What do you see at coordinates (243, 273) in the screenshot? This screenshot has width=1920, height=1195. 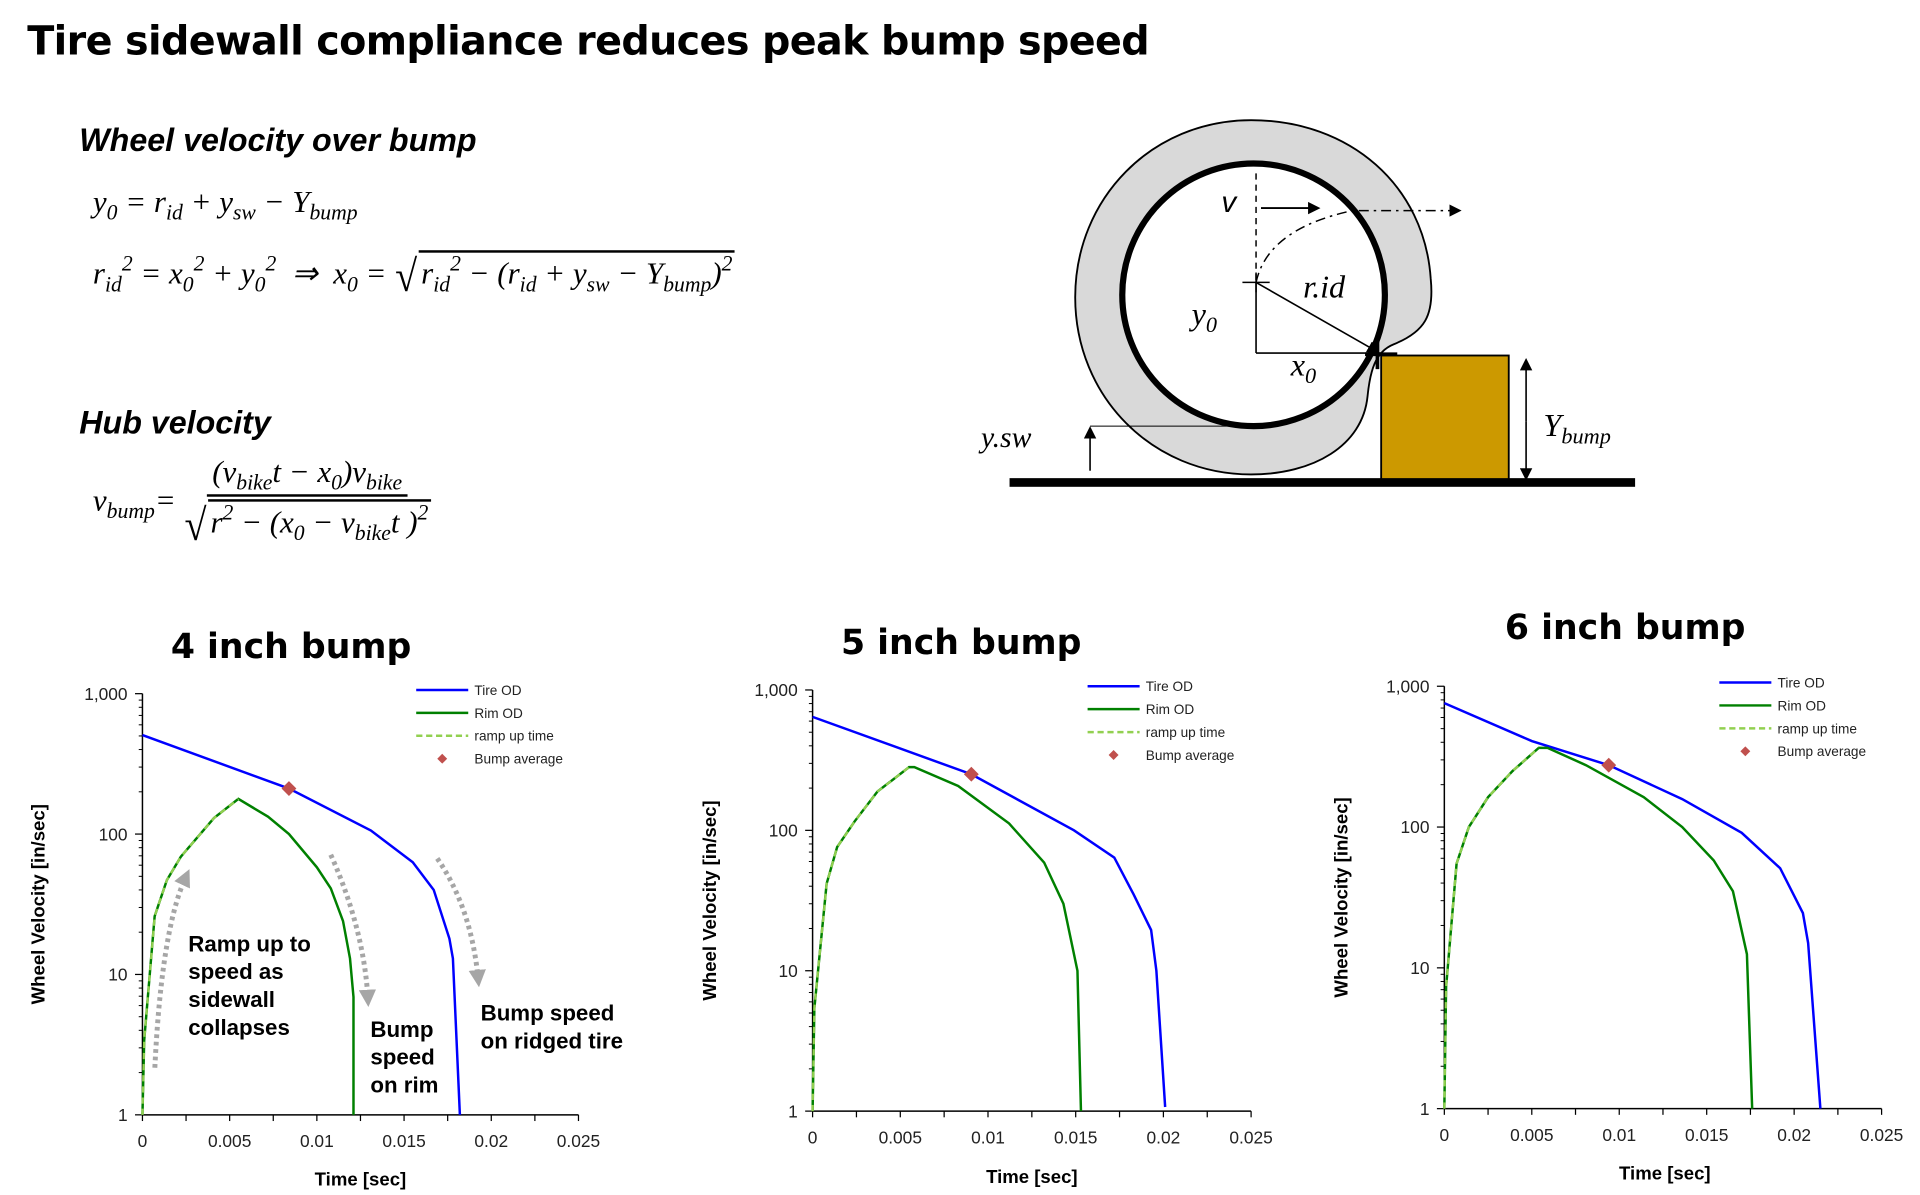 I see `equation-x0-lhs: rid2 = x02 + y02 ⇒ x0 =` at bounding box center [243, 273].